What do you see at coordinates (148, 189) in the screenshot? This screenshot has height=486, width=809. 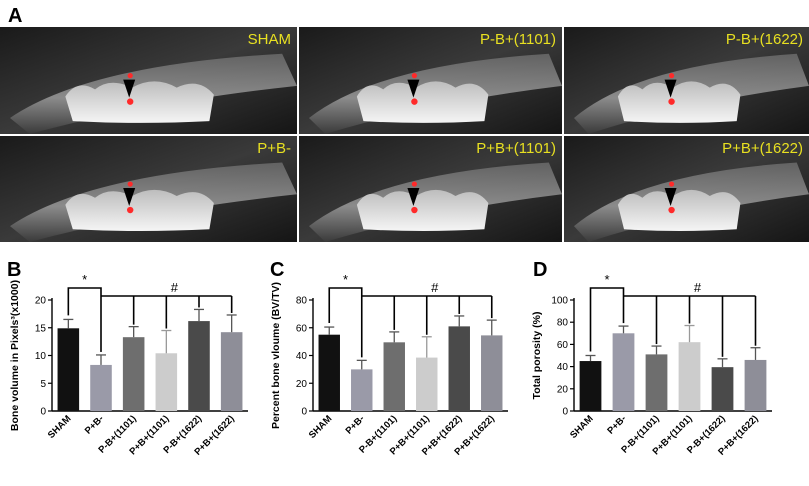 I see `microct-image: P+B-` at bounding box center [148, 189].